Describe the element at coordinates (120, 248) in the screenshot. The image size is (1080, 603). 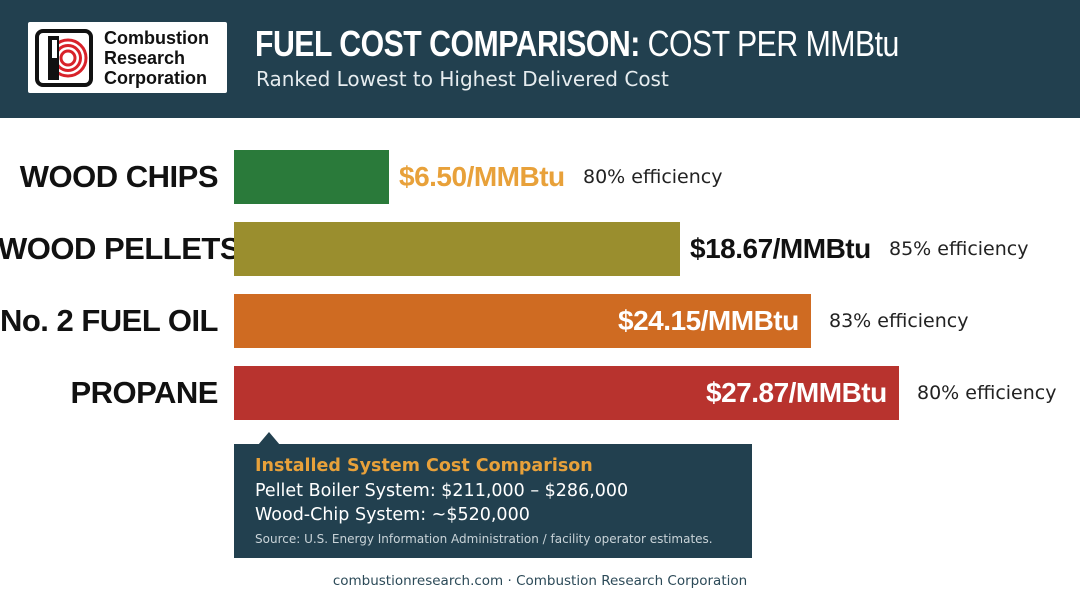
I see `category-label: WOOD PELLETS` at that location.